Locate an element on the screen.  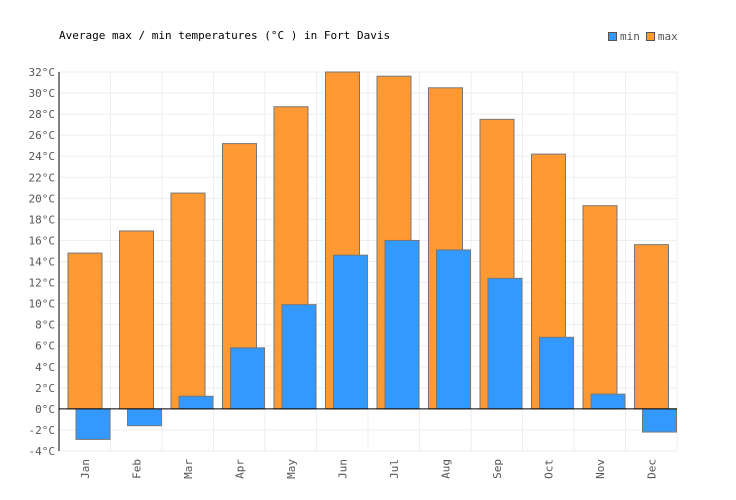
y-tick-label: 16°C is located at coordinates (42, 240).